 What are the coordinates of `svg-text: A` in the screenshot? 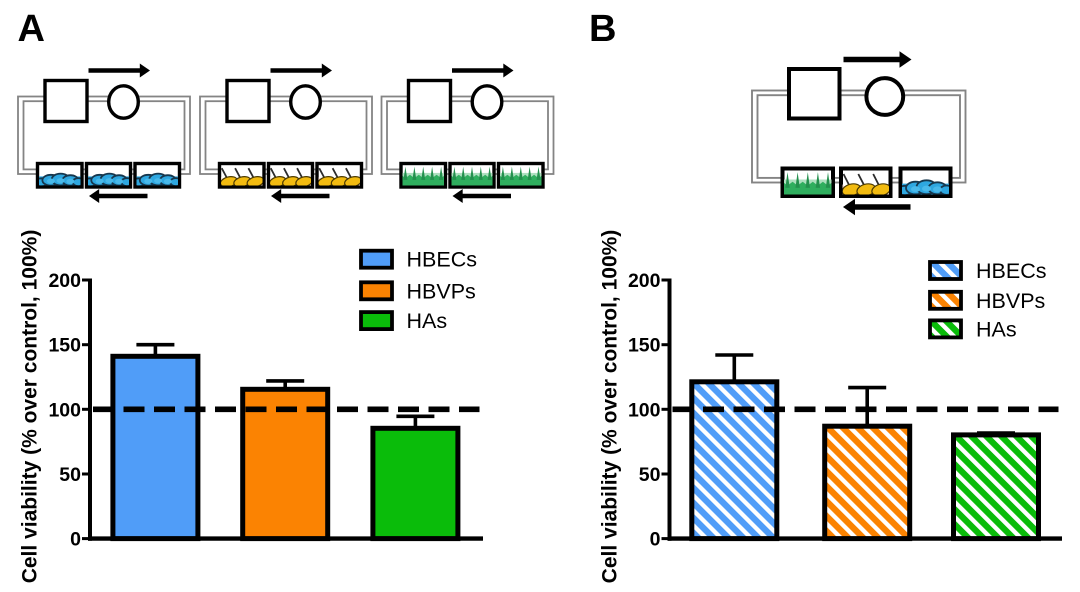 It's located at (31, 29).